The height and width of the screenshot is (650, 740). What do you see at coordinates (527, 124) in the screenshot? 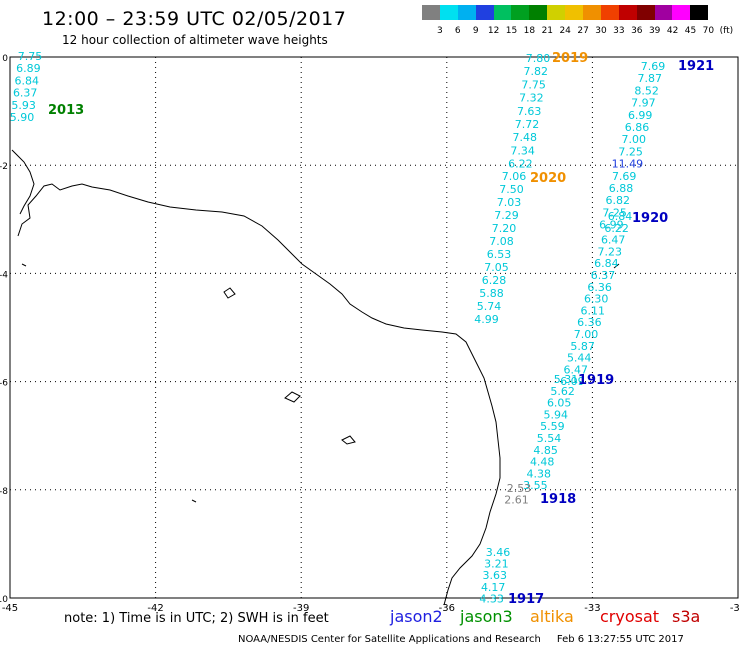
I see `swh-value: 7.72` at bounding box center [527, 124].